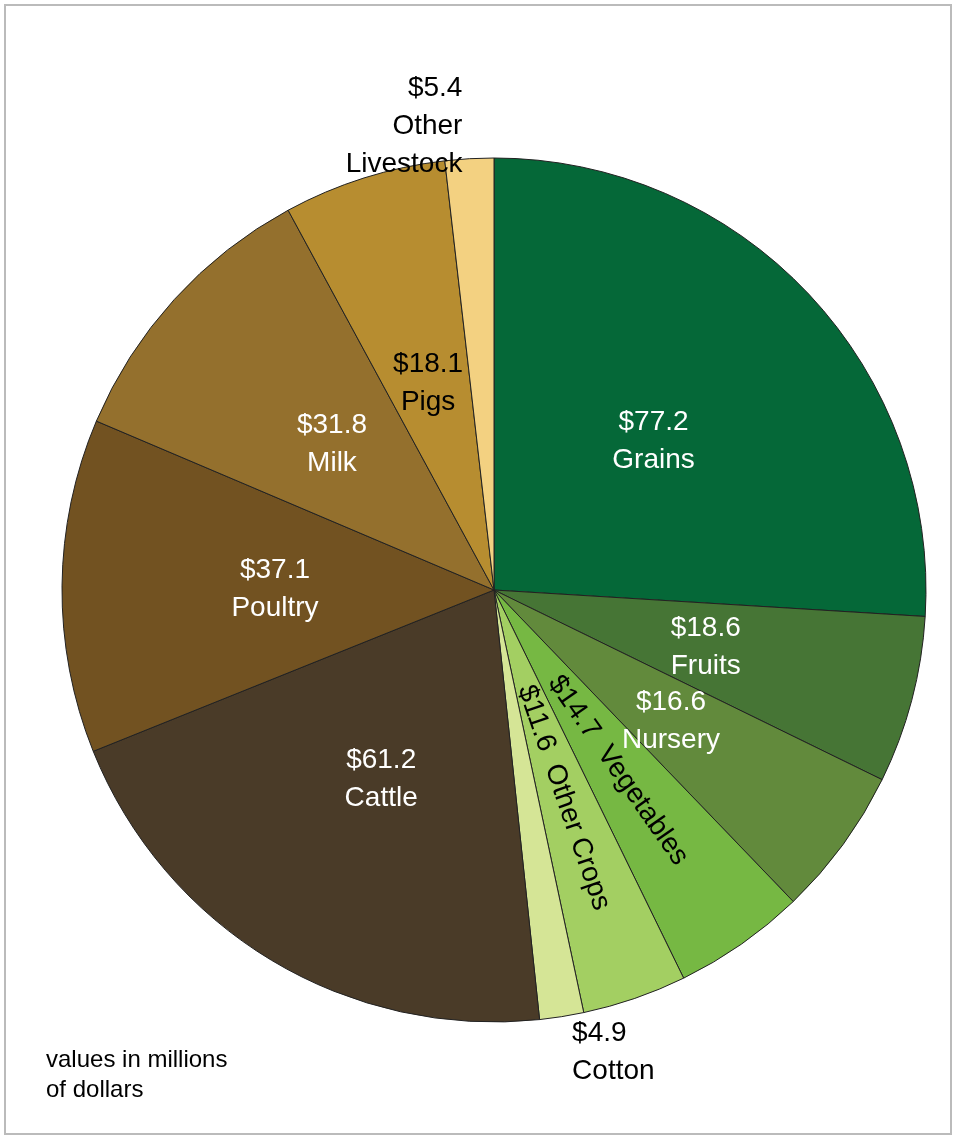  Describe the element at coordinates (381, 797) in the screenshot. I see `slice-label: Cattle` at that location.